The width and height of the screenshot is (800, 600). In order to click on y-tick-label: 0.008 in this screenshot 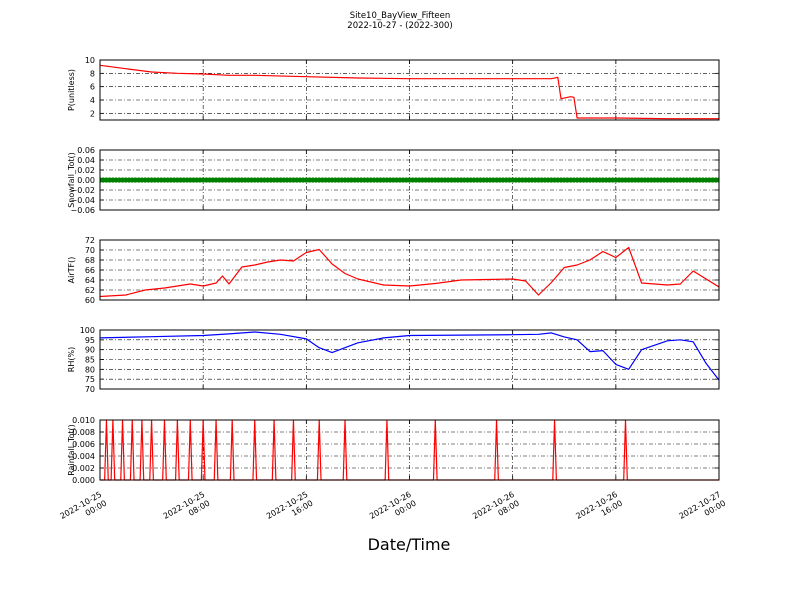, I will do `click(83, 432)`.